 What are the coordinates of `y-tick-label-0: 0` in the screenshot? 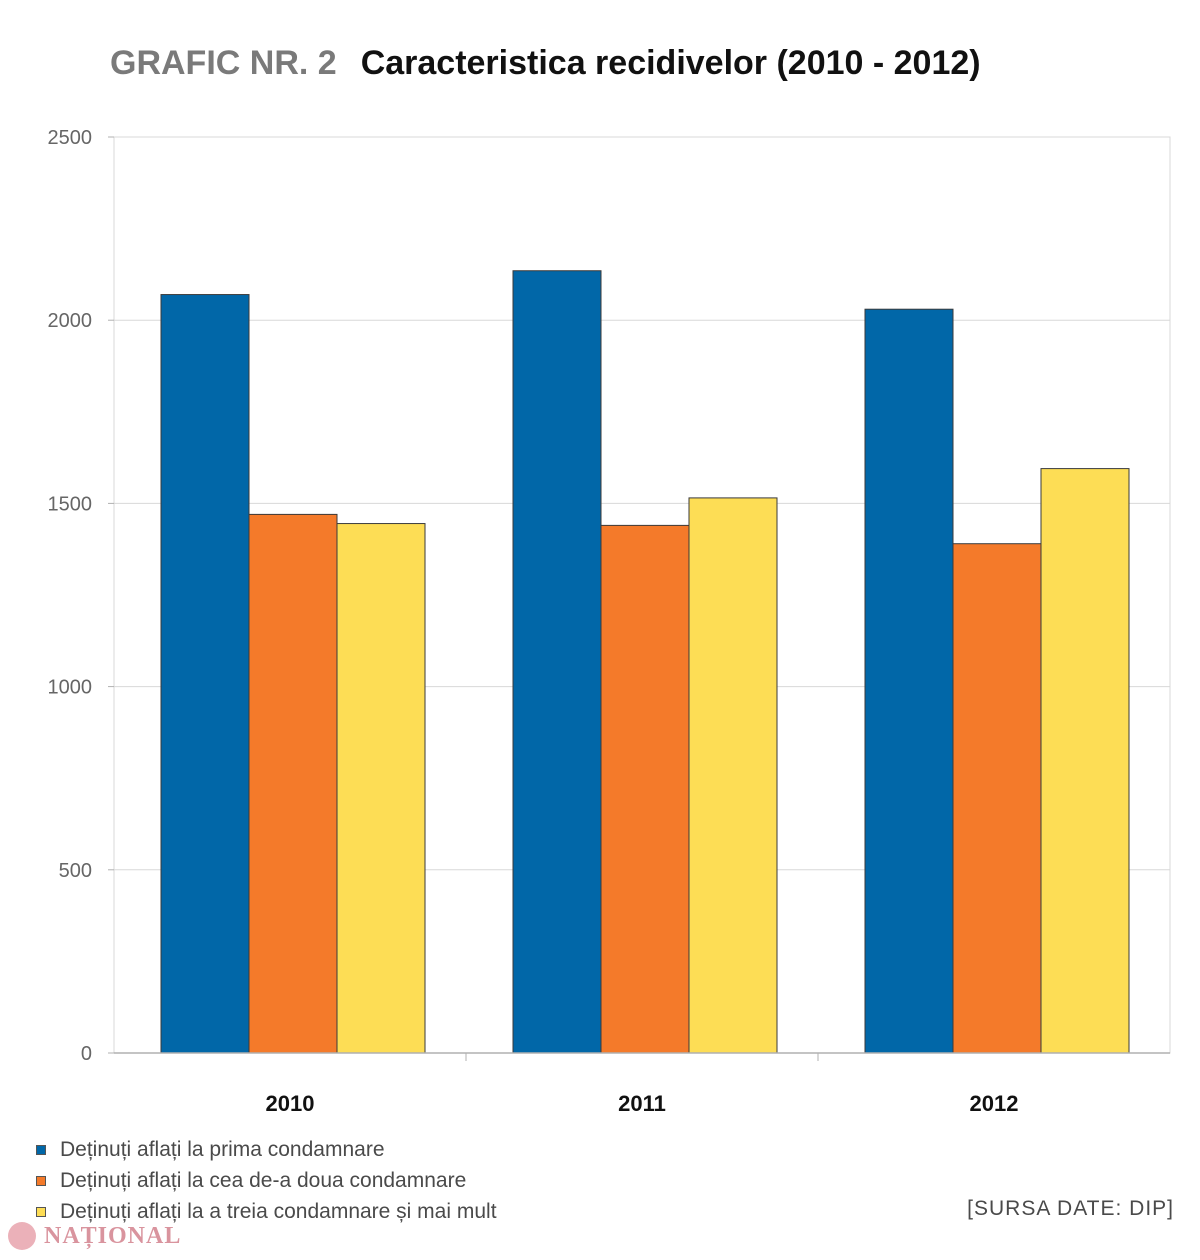 It's located at (86, 1054).